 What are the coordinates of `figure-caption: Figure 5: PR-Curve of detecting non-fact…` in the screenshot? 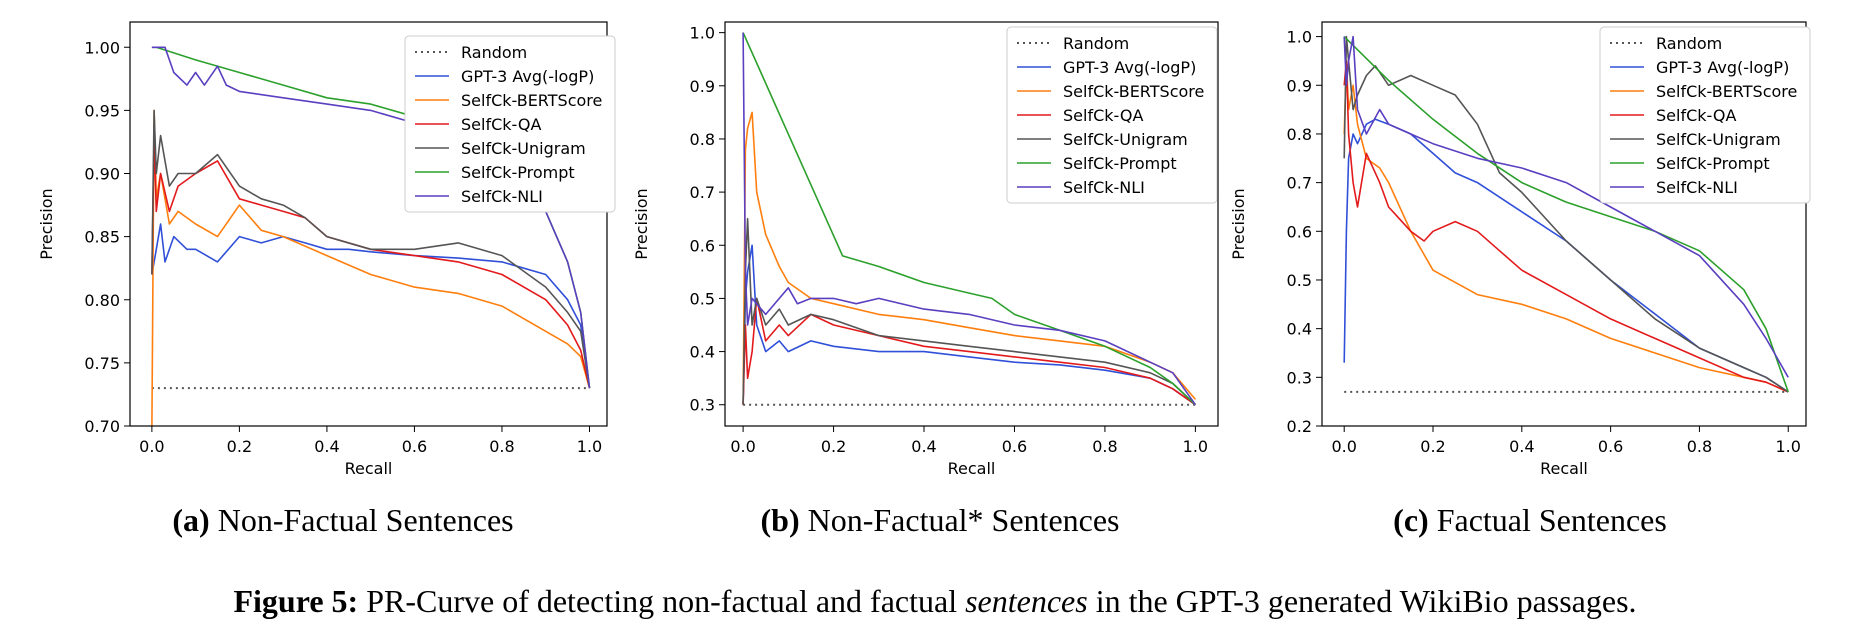 It's located at (934, 601).